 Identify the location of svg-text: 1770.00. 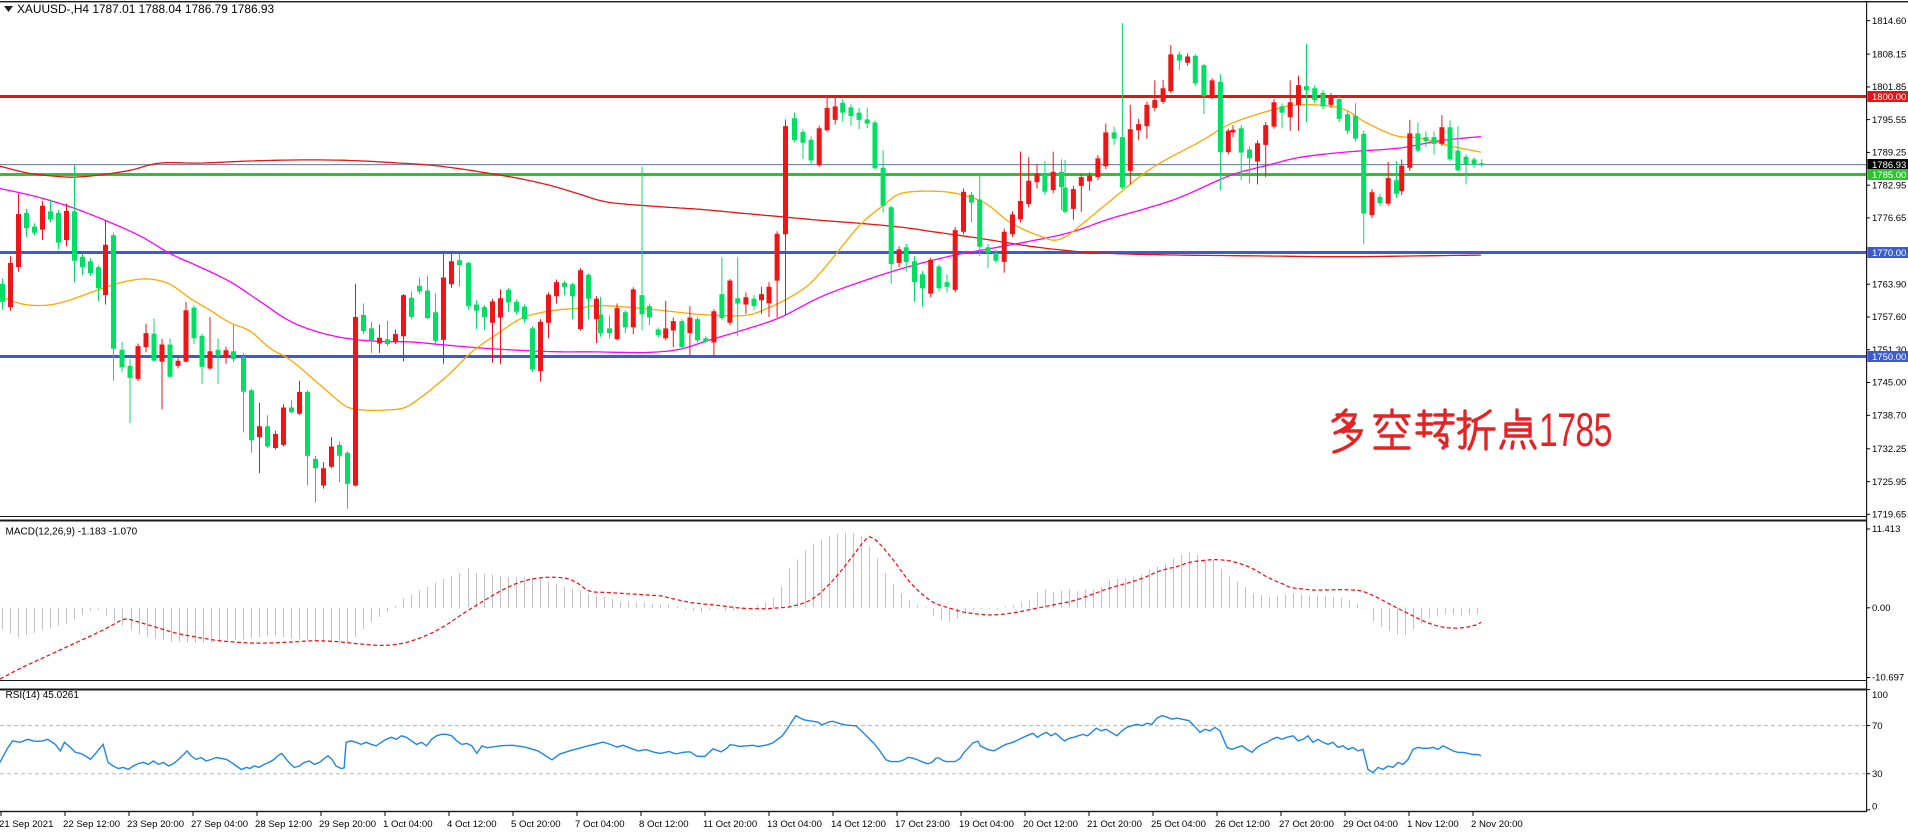
(1889, 253).